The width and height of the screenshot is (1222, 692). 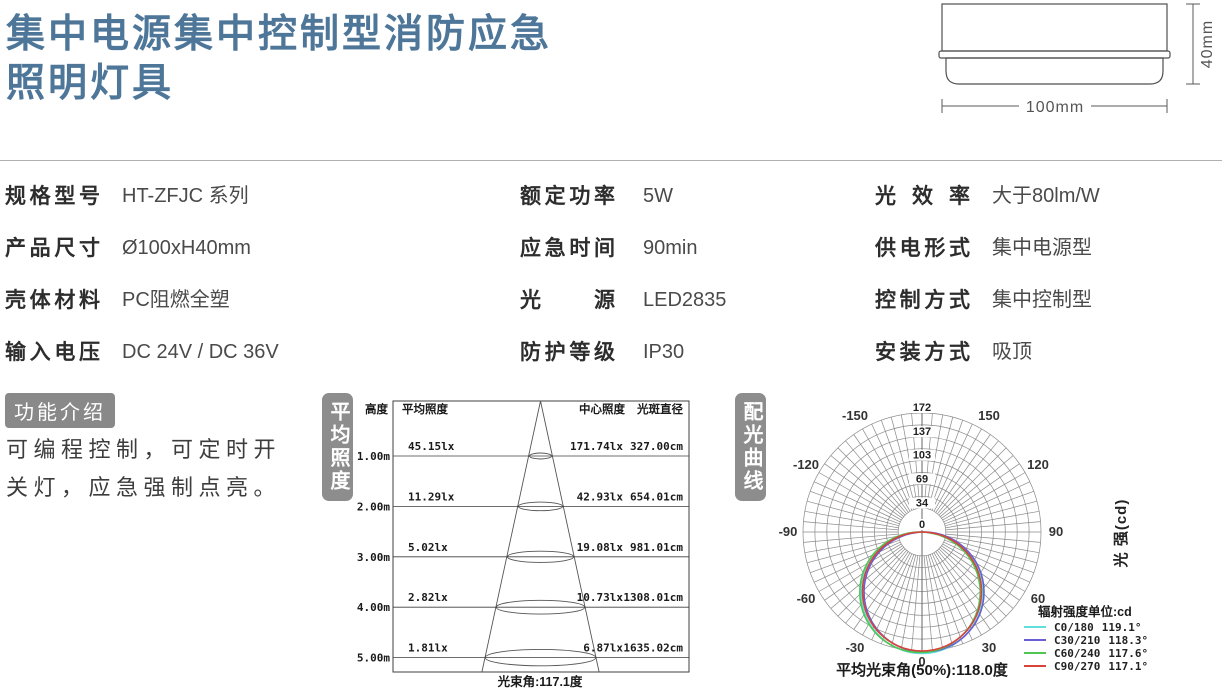 I want to click on svg-text: 光斑直径, so click(x=659, y=409).